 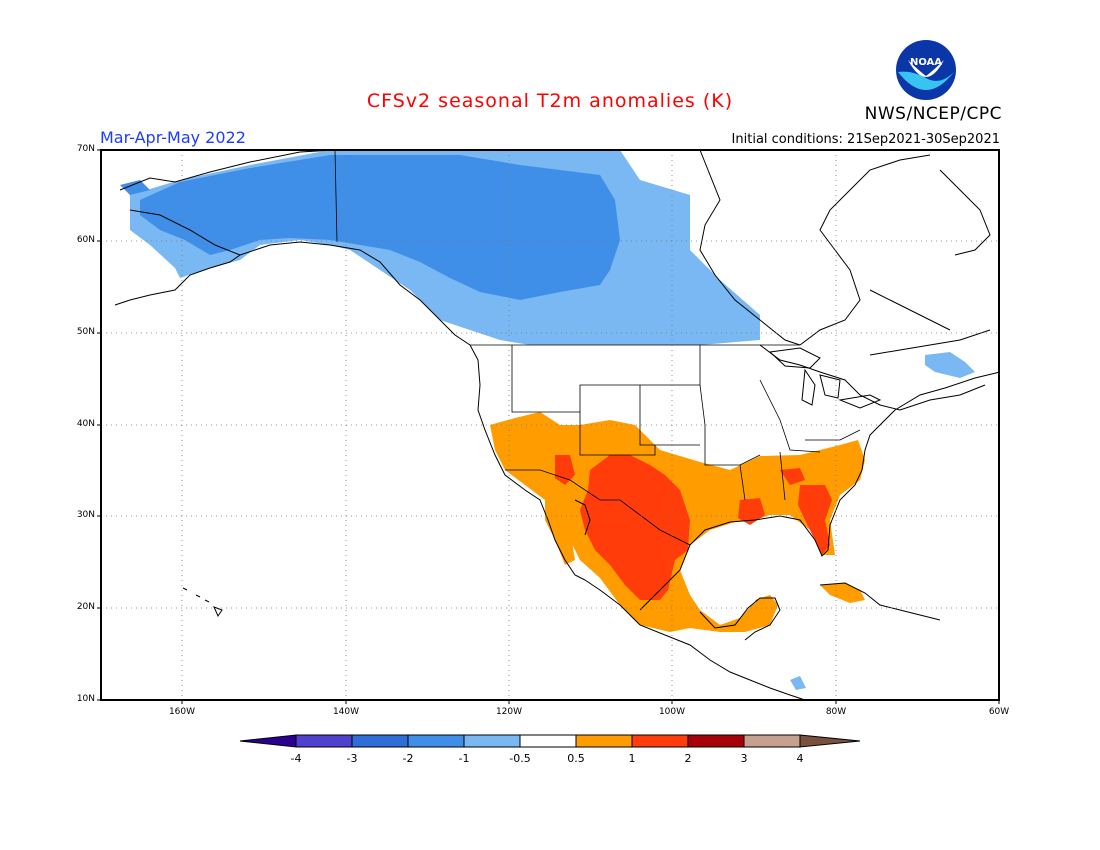 I want to click on colorbar, so click(x=550, y=741).